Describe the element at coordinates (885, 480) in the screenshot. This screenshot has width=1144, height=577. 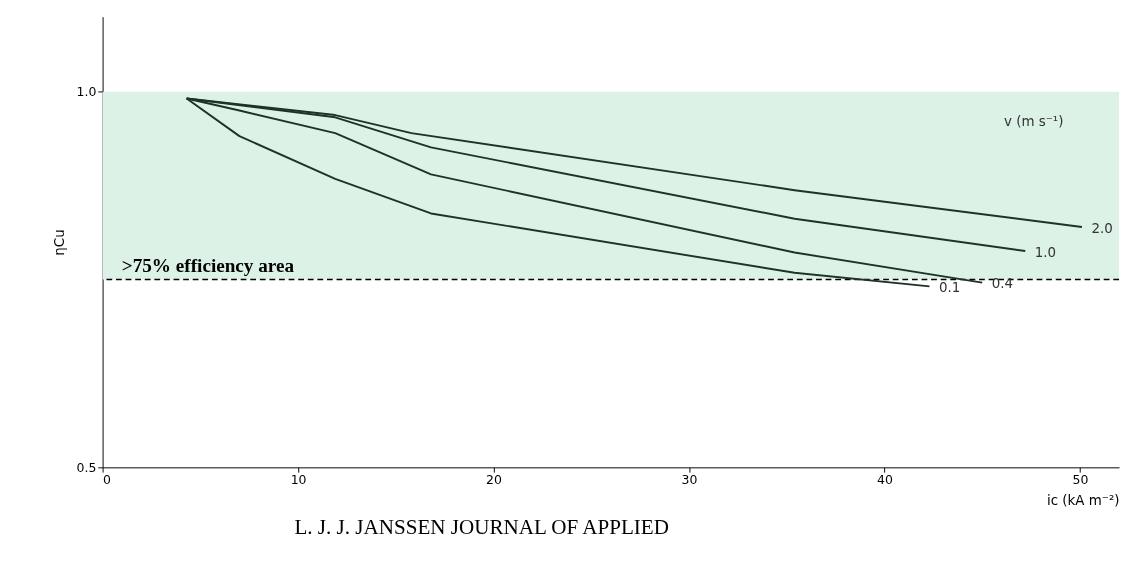
I see `x-tick-label: 40` at that location.